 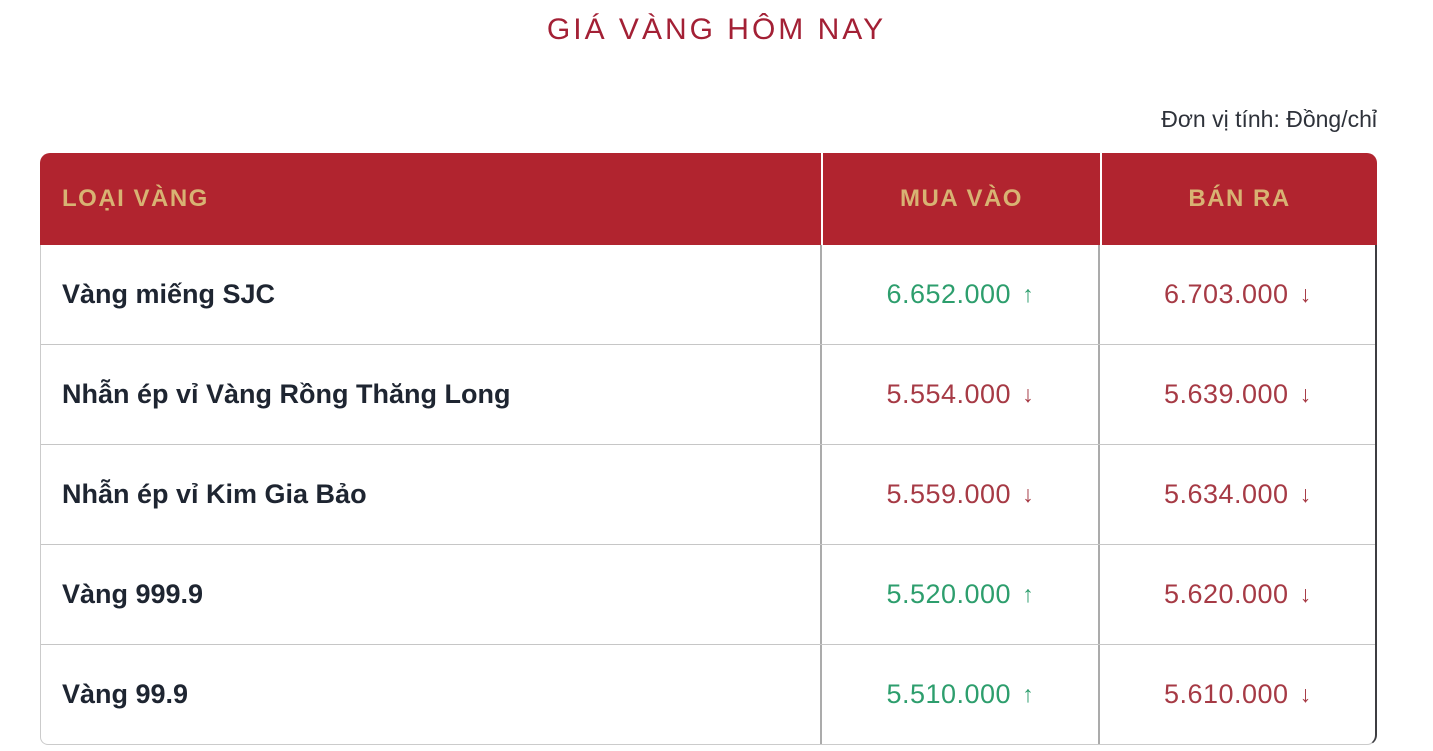 What do you see at coordinates (949, 694) in the screenshot?
I see `price-value: 5.510.000` at bounding box center [949, 694].